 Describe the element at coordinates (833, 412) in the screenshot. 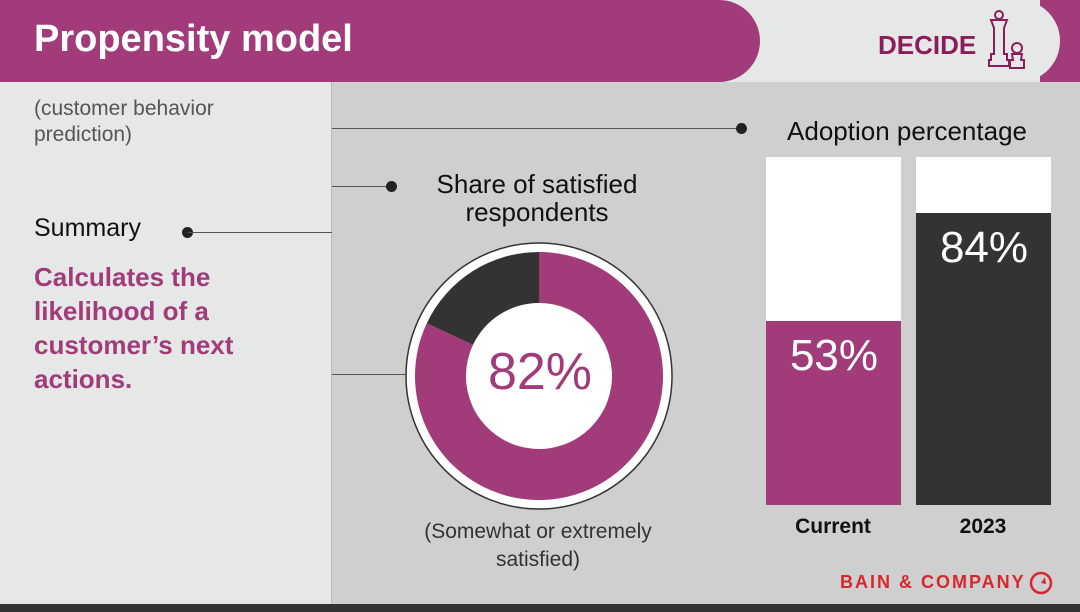

I see `bar-current` at that location.